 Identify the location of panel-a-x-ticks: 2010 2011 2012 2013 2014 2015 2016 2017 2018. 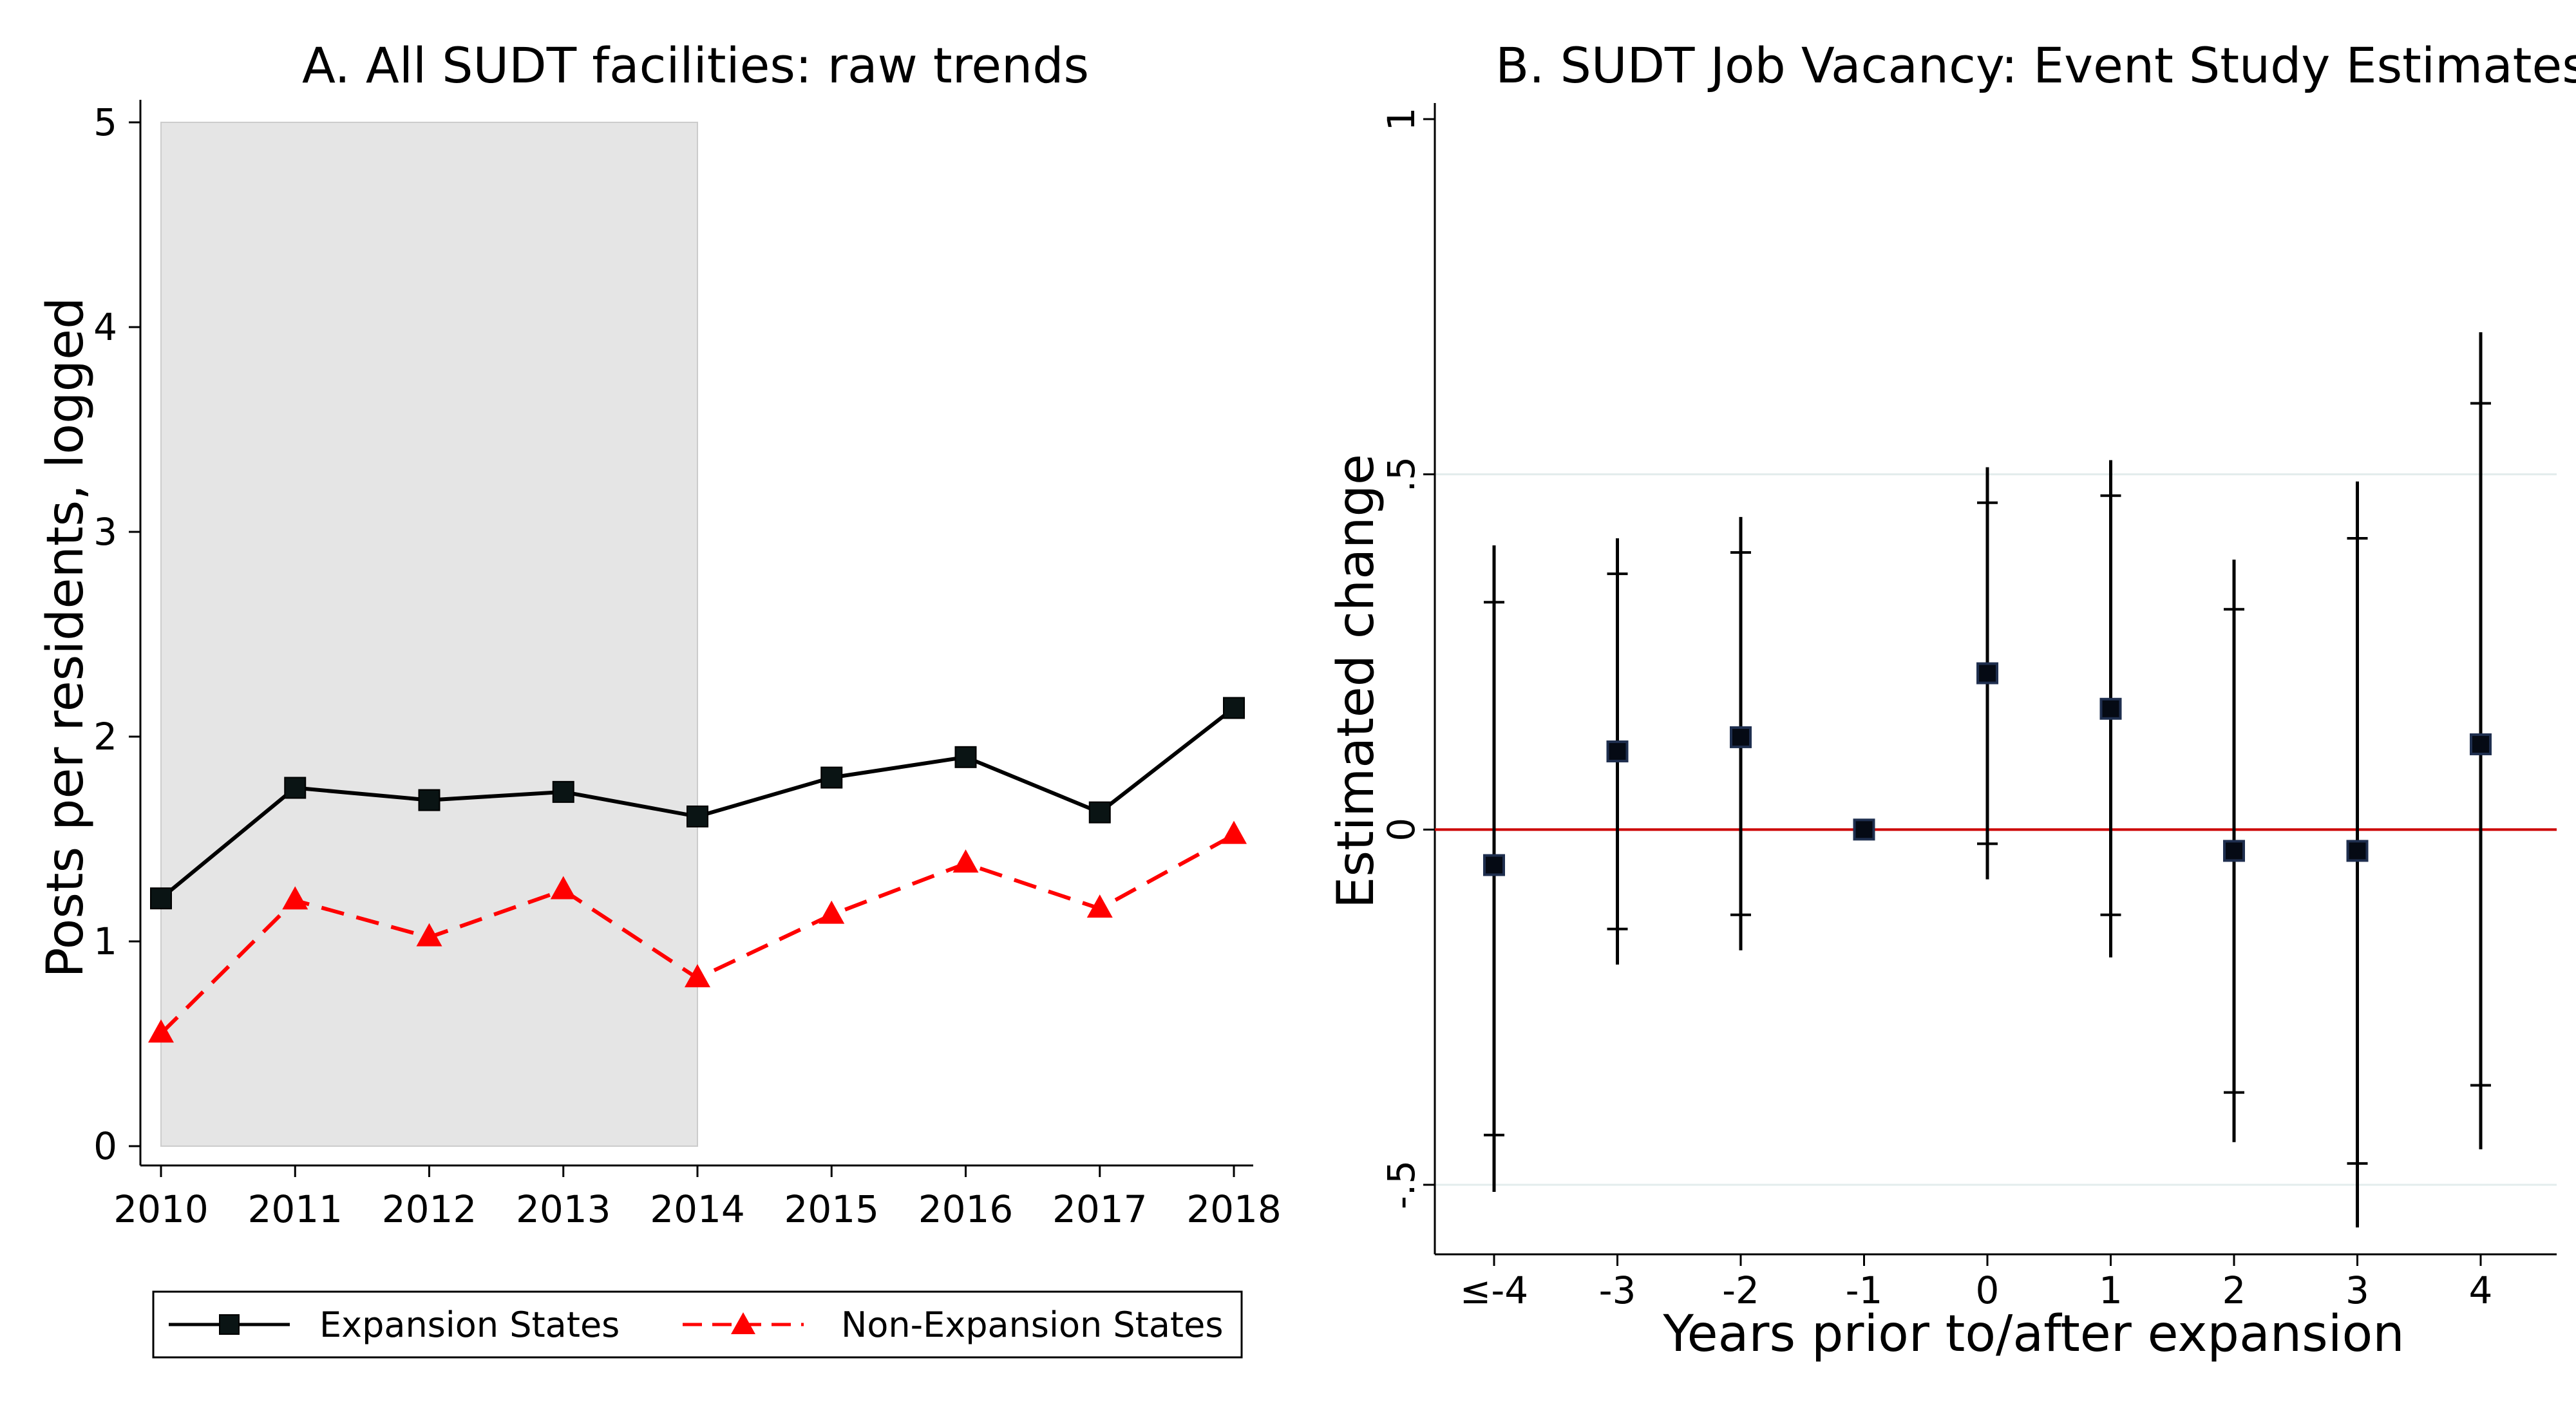
(697, 1198).